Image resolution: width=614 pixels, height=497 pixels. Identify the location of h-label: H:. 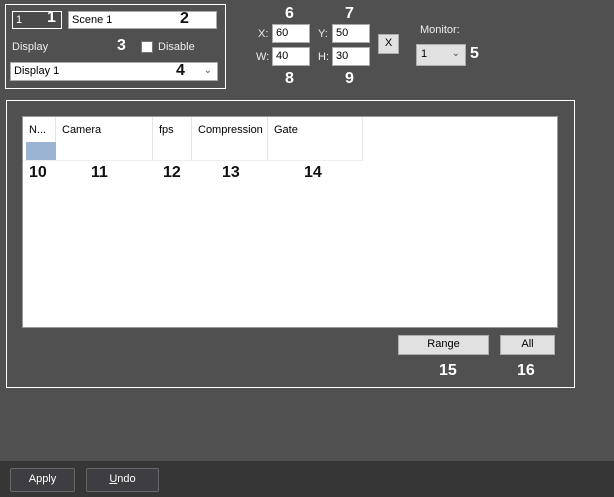
(323, 57).